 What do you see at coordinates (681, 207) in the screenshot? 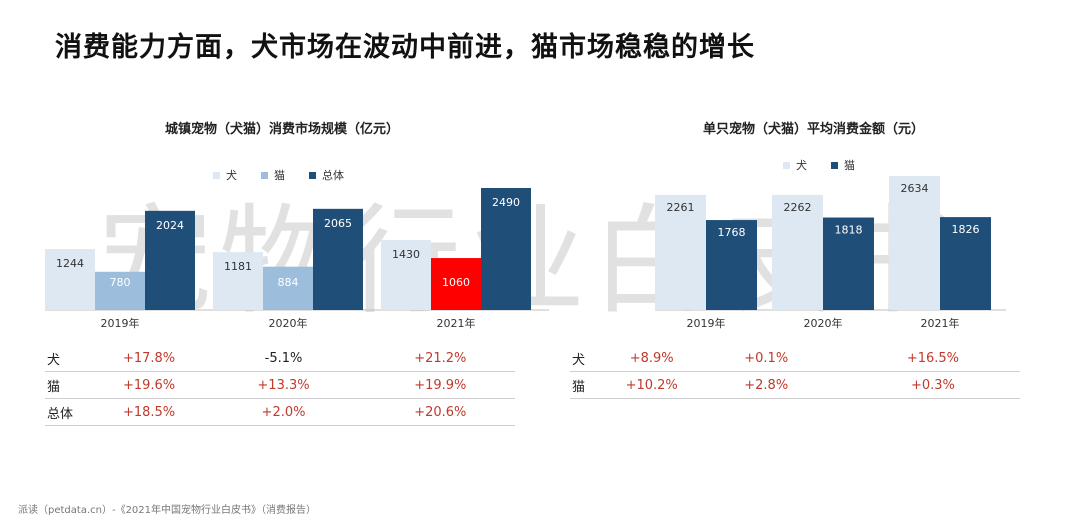
I see `bar-value-label: 2261` at bounding box center [681, 207].